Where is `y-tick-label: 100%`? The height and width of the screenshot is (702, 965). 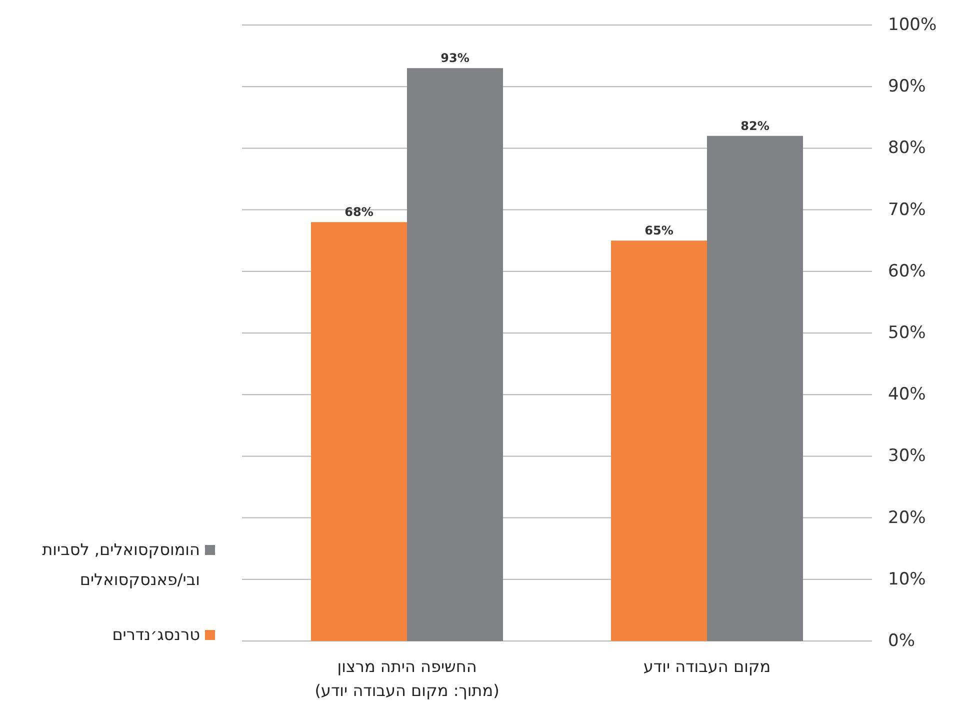
y-tick-label: 100% is located at coordinates (912, 25).